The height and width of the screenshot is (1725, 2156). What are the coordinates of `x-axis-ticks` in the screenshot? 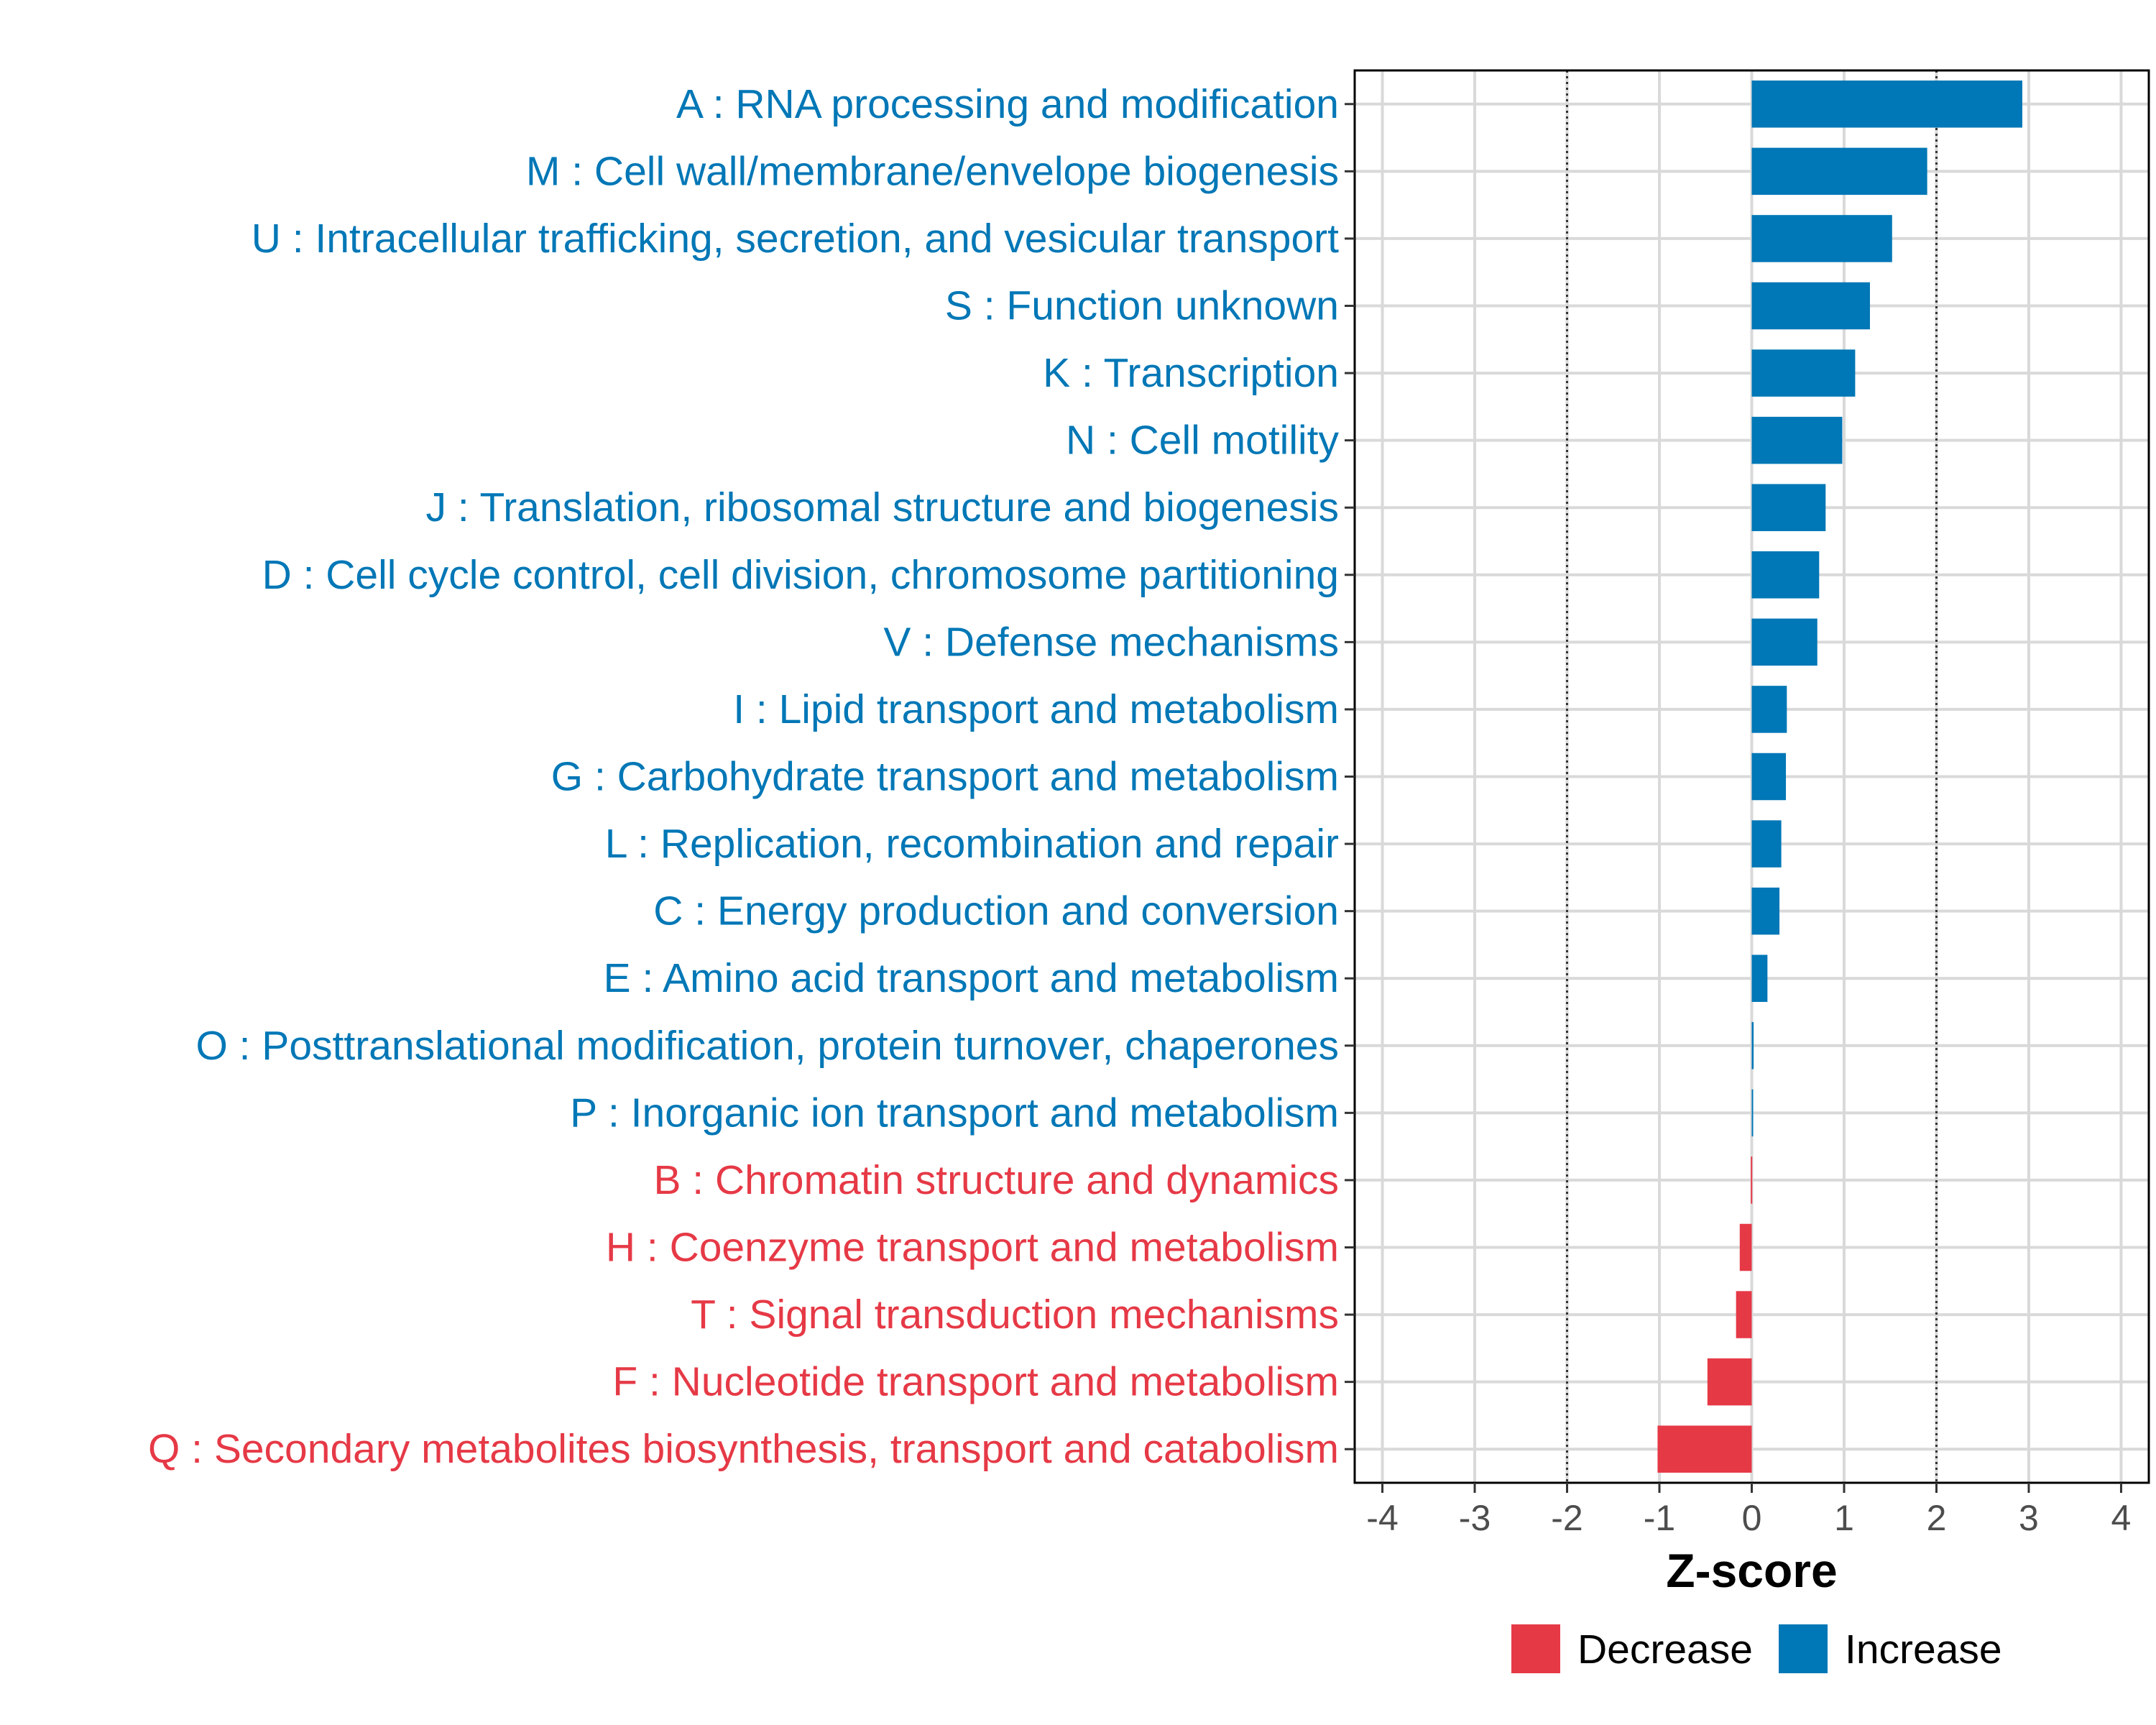 It's located at (1752, 1488).